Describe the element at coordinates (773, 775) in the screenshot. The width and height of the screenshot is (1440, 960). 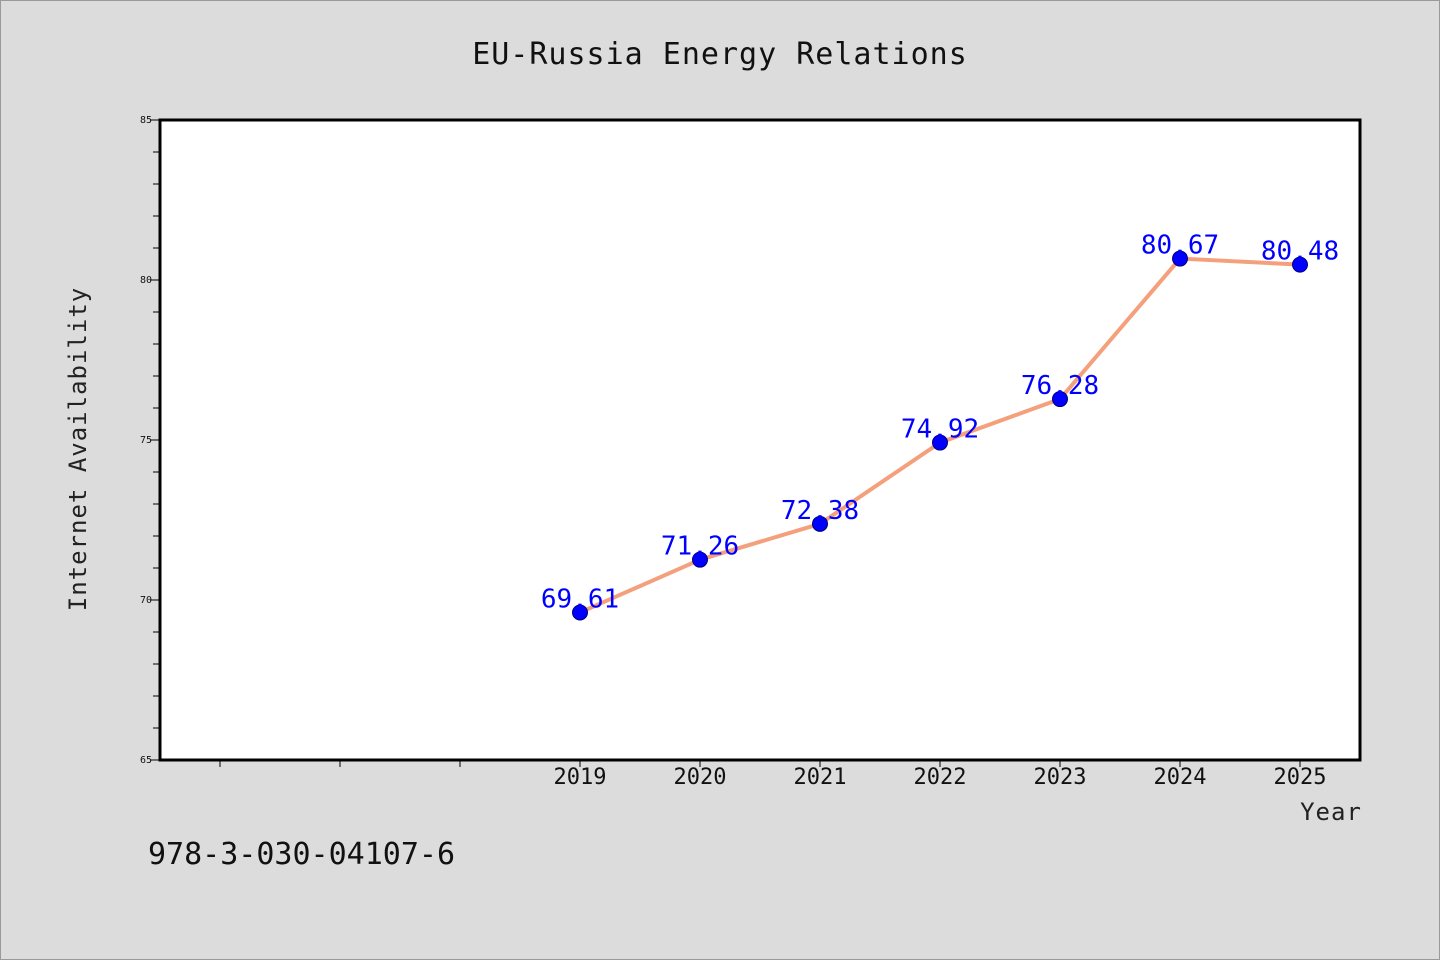
I see `x-axis: 2019 2020 2021 2022 2023 2024 2025` at that location.